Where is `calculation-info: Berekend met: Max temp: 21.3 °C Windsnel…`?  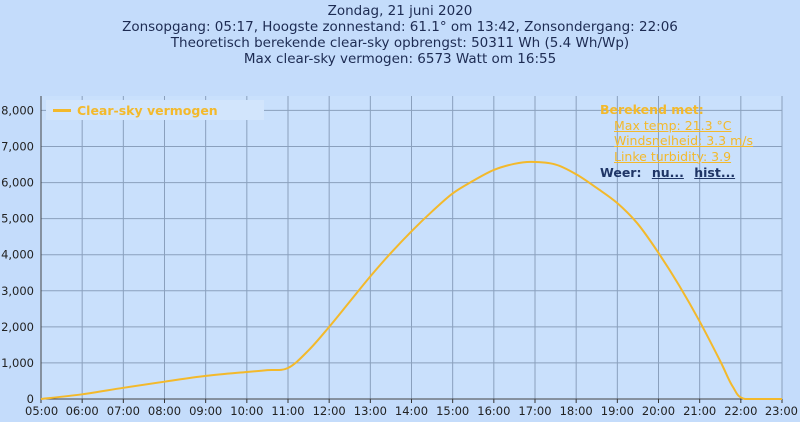
calculation-info: Berekend met: Max temp: 21.3 °C Windsnel… is located at coordinates (690, 141).